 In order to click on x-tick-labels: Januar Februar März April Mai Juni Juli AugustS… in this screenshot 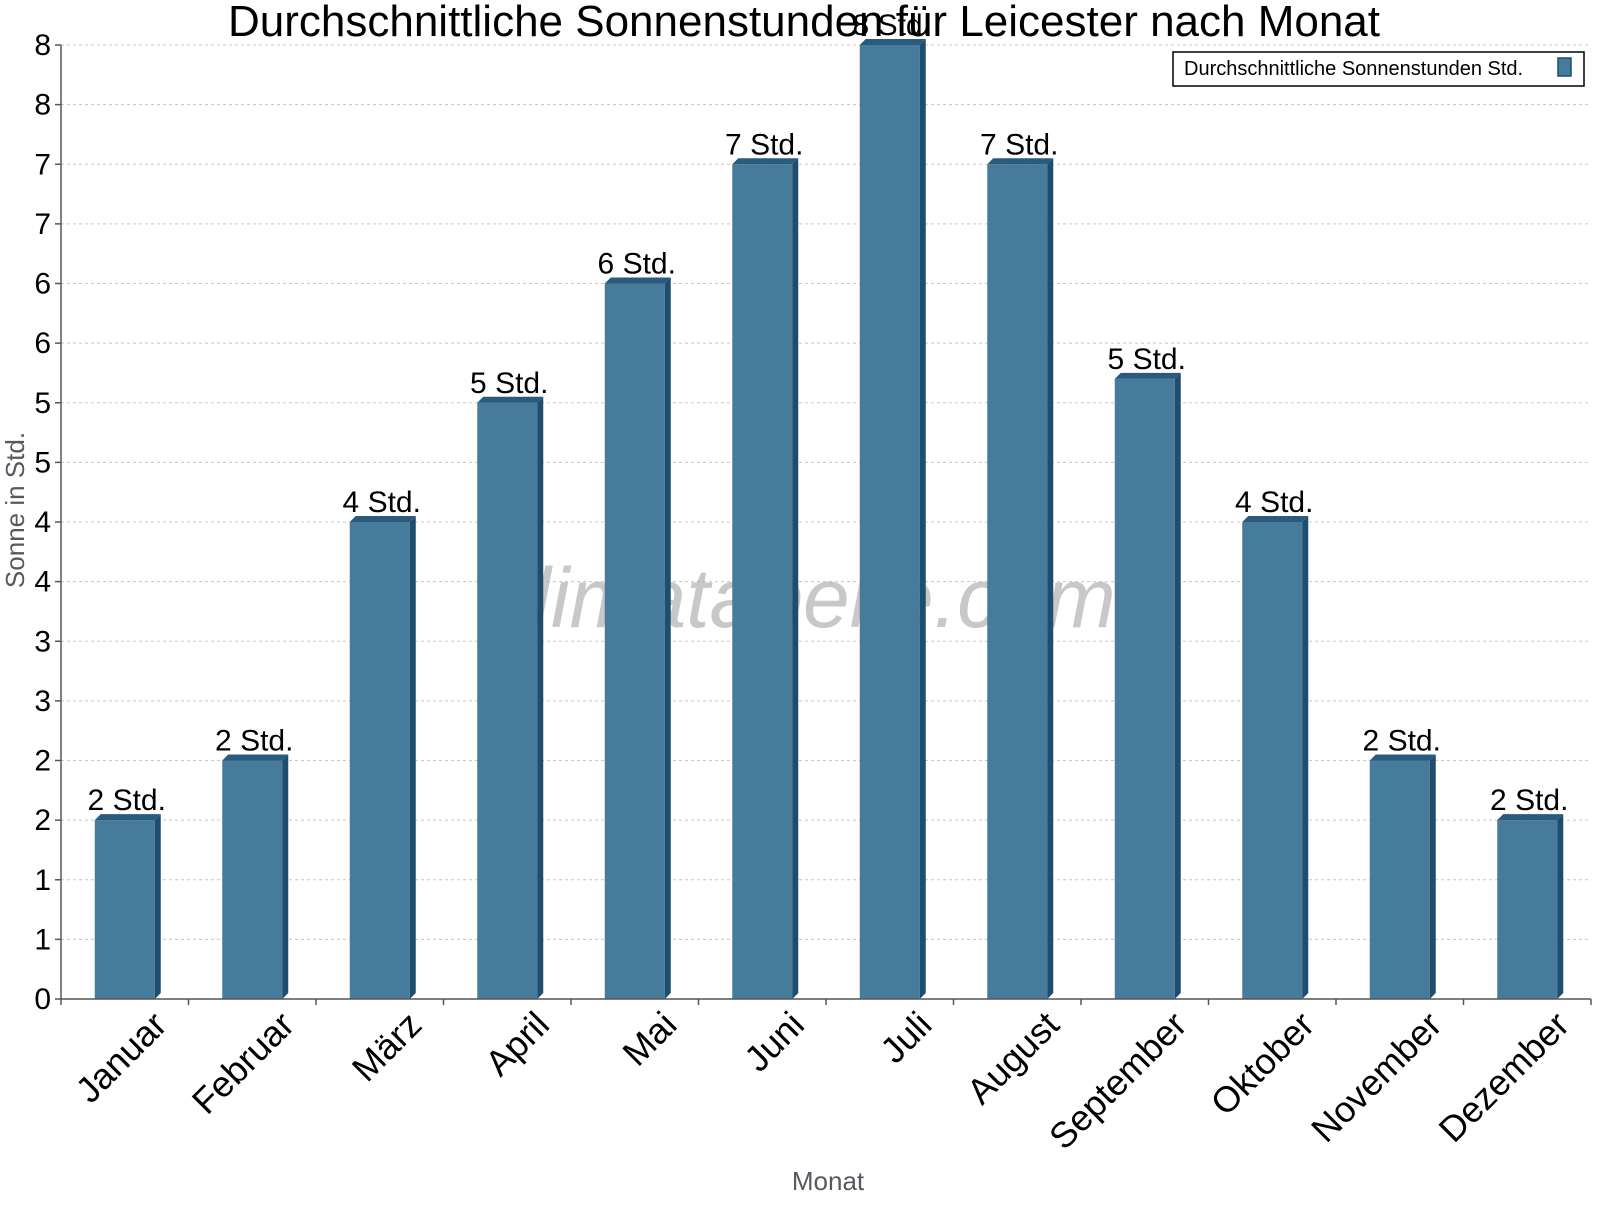, I will do `click(822, 1081)`.